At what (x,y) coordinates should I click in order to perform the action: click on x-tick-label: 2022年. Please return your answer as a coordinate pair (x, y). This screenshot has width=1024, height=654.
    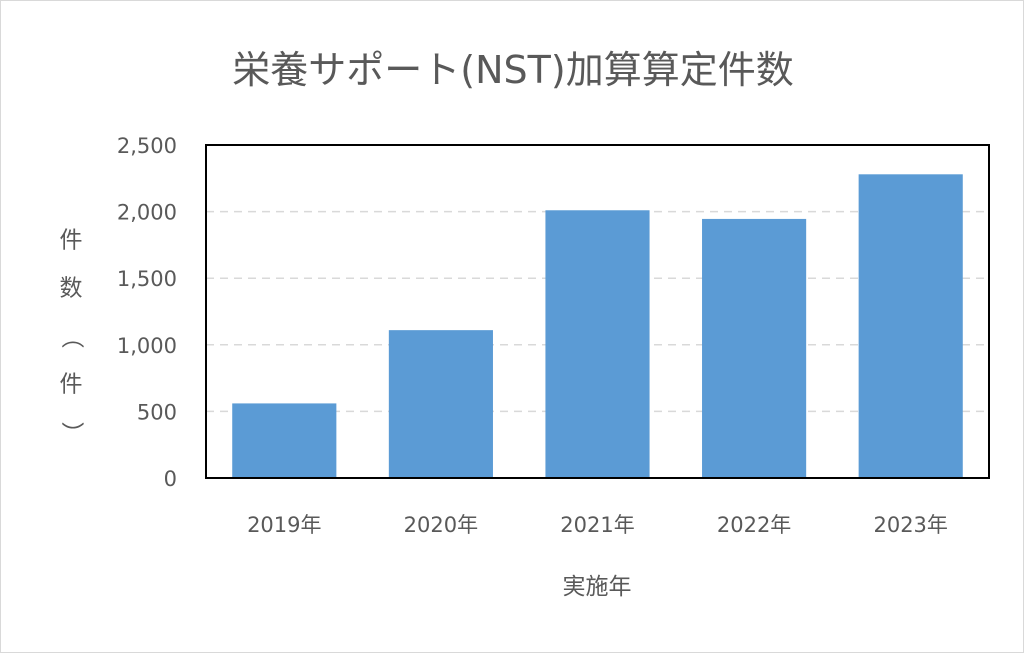
    Looking at the image, I should click on (754, 525).